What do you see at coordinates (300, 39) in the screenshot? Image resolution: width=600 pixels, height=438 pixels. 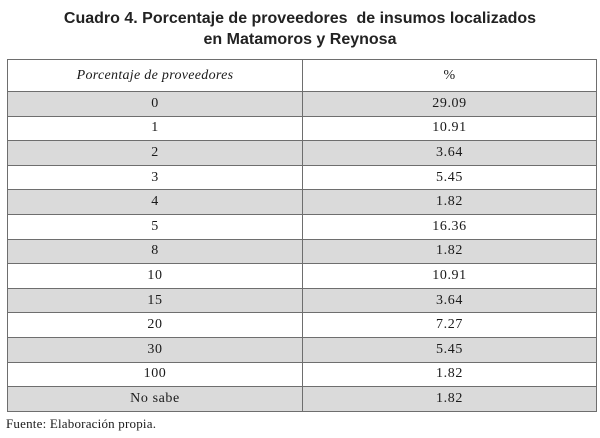 I see `caption-line-2: en Matamoros y Reynosa` at bounding box center [300, 39].